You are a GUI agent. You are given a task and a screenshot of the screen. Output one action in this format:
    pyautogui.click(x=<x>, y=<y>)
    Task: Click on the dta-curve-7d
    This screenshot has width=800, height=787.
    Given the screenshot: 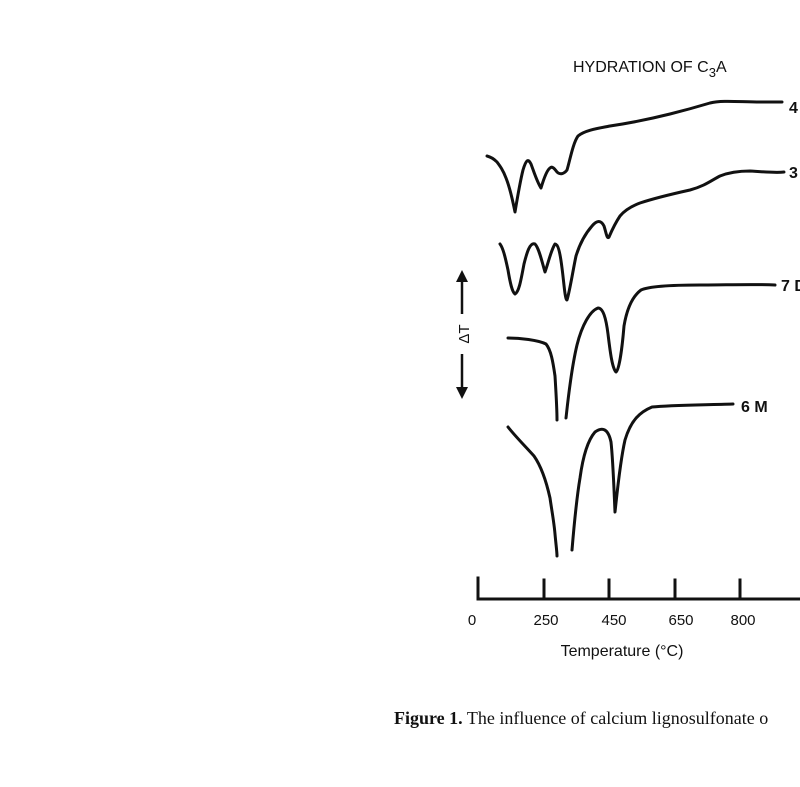 What is the action you would take?
    pyautogui.click(x=641, y=352)
    